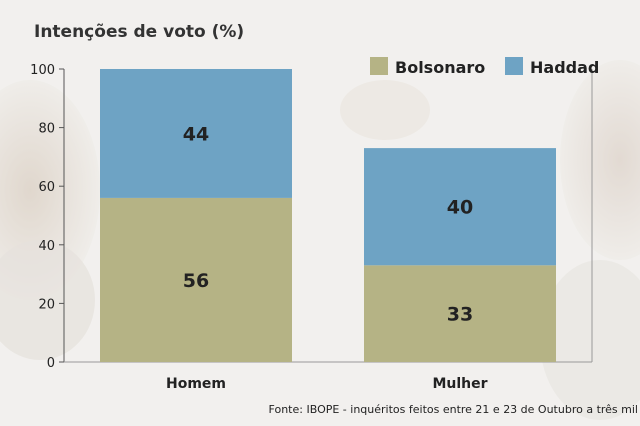  Describe the element at coordinates (139, 32) in the screenshot. I see `chart-title: Intenções de voto (%)` at that location.